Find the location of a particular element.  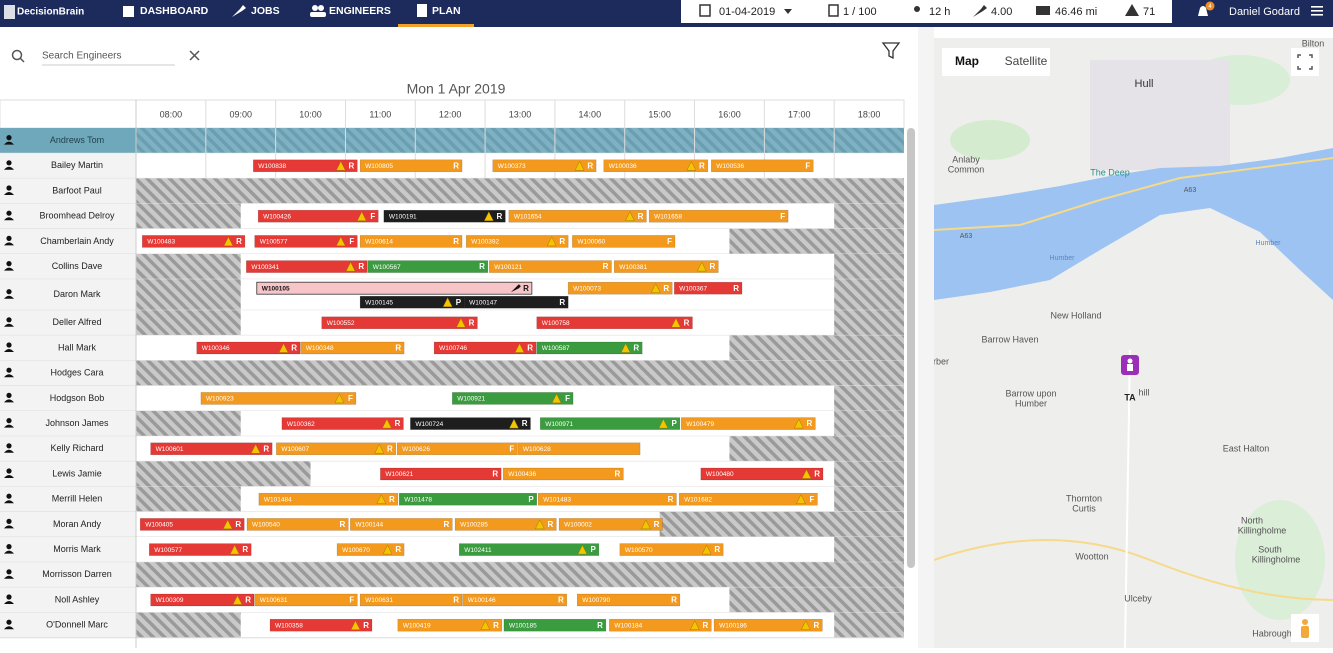

nav-label: ENGINEERS is located at coordinates (360, 11).